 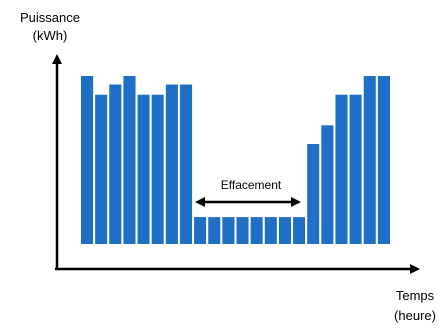 I want to click on y-axis-label-line2: (kWh), so click(x=50, y=35).